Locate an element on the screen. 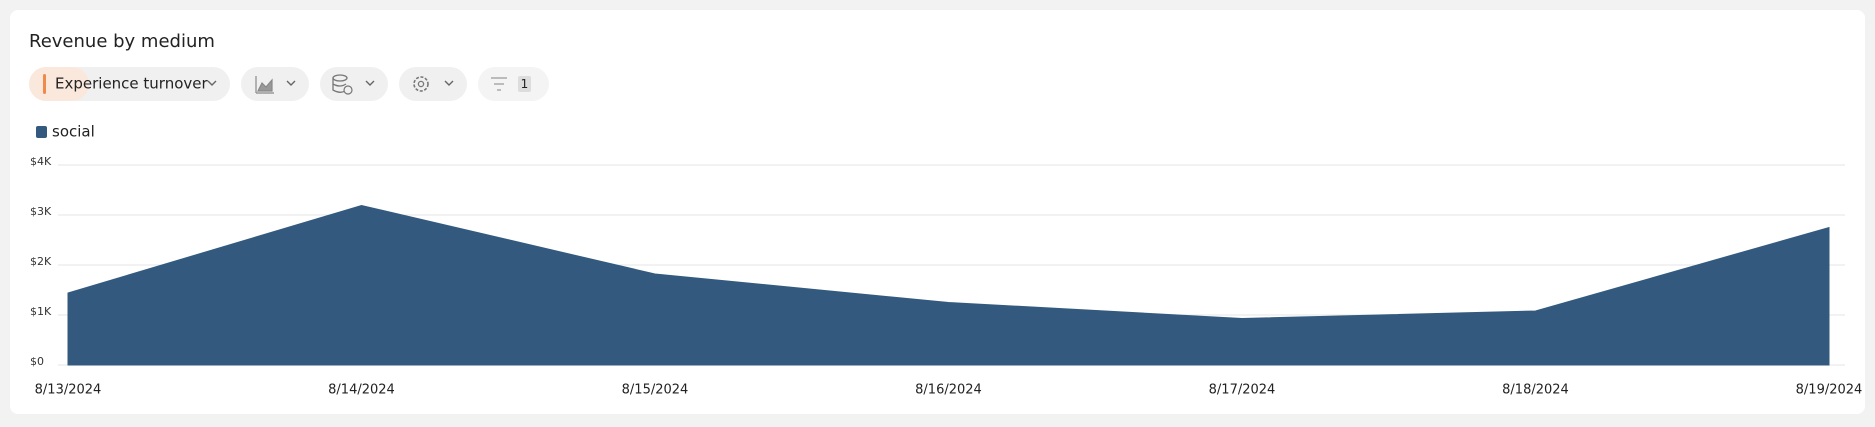 The image size is (1875, 427). gear-icon is located at coordinates (421, 84).